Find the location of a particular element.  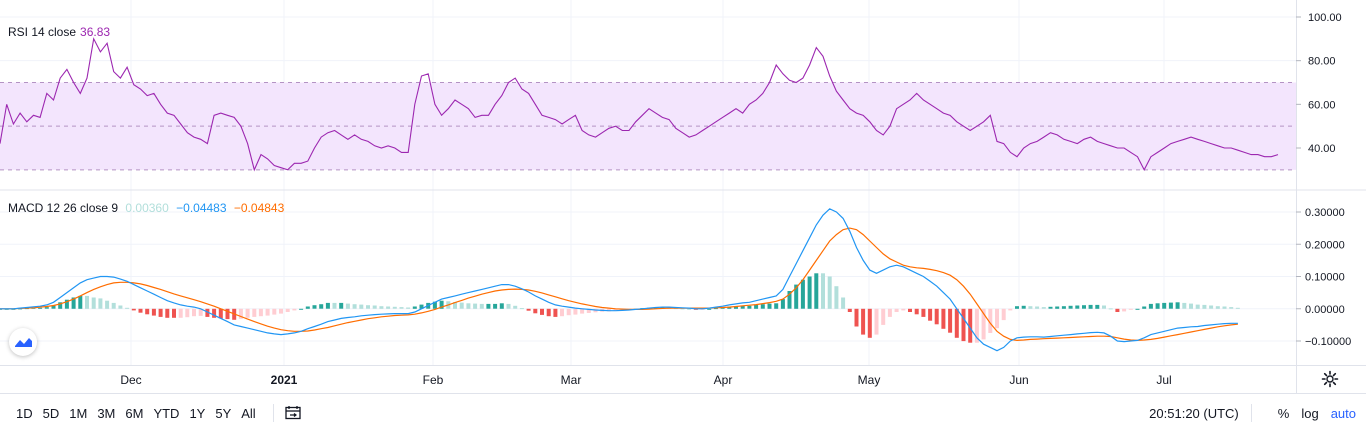

gear-icon is located at coordinates (1330, 379).